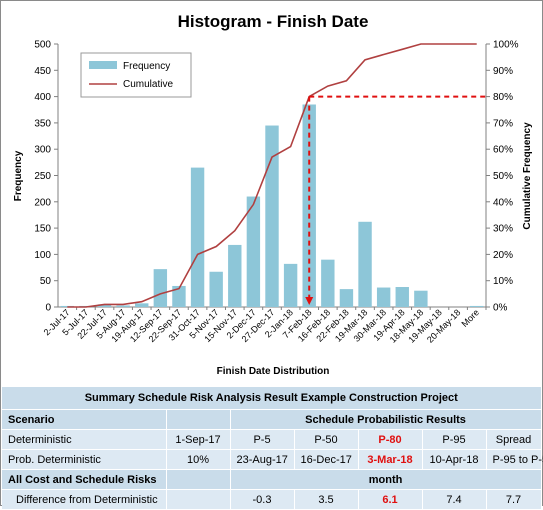  What do you see at coordinates (386, 479) in the screenshot?
I see `unit-label: month` at bounding box center [386, 479].